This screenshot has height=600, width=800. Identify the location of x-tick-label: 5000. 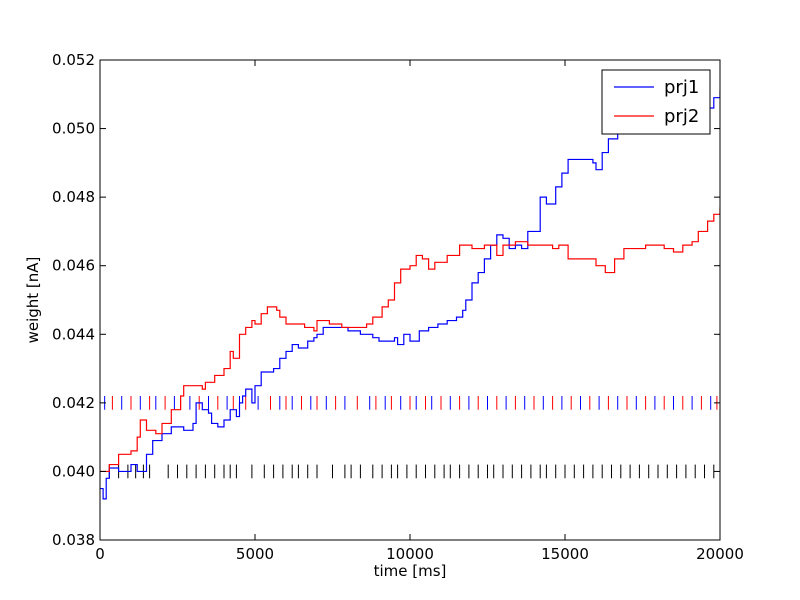
(255, 554).